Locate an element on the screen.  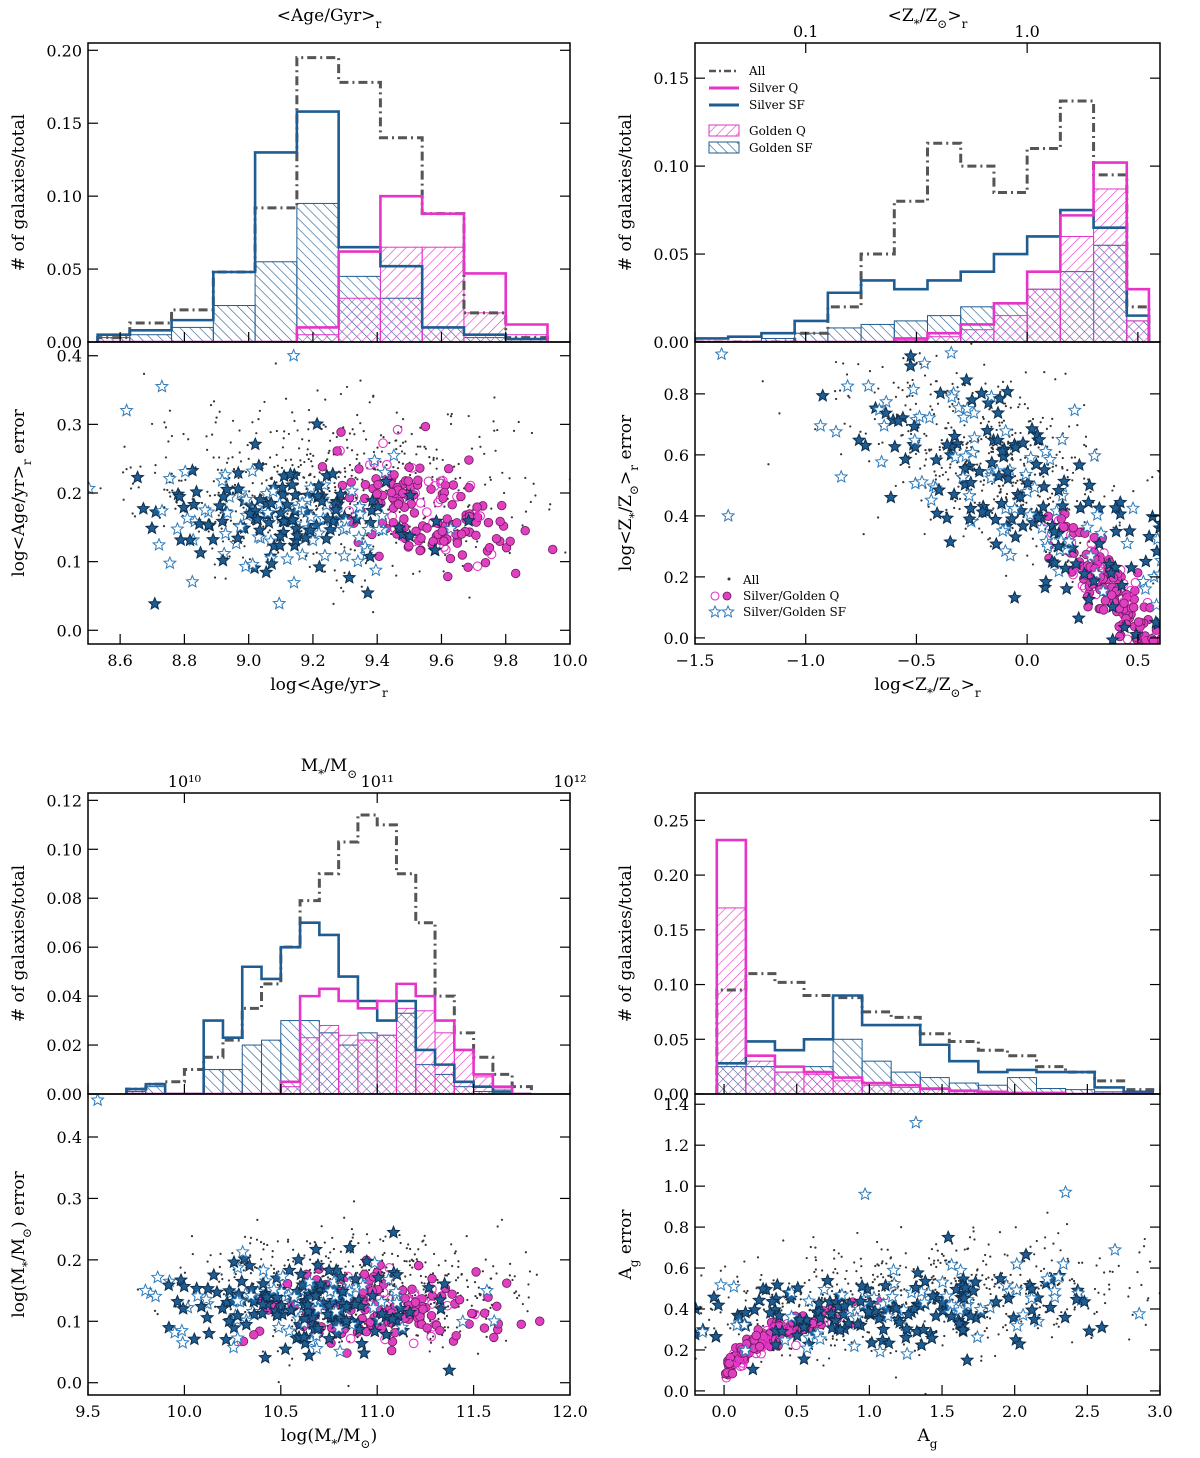
hist-ytick-label: 0.20 is located at coordinates (671, 875).